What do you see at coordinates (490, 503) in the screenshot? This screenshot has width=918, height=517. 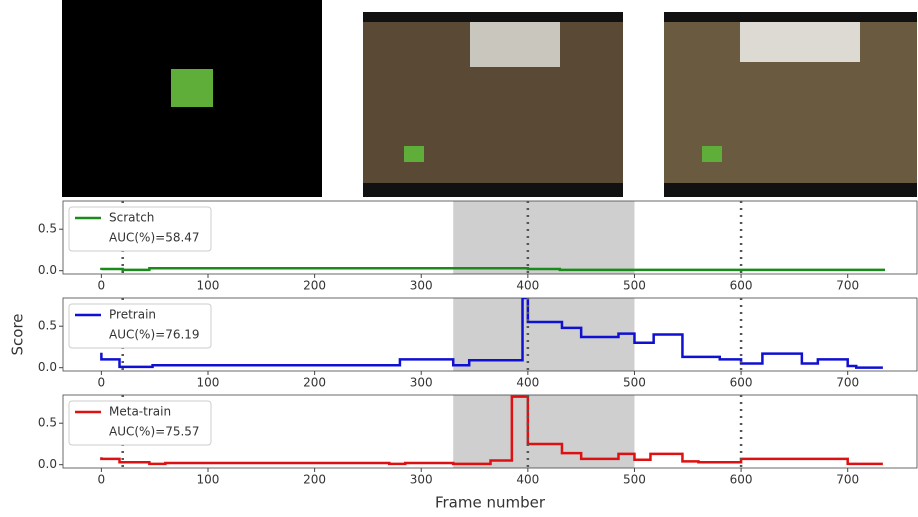 I see `x-axis-label: Frame number` at bounding box center [490, 503].